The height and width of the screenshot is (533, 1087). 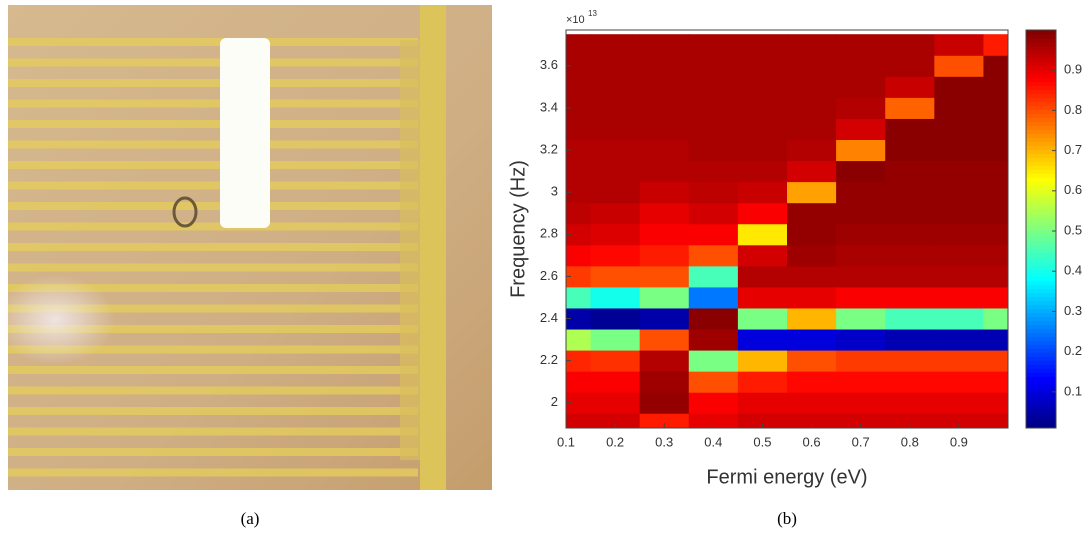 What do you see at coordinates (1041, 229) in the screenshot?
I see `colorbar` at bounding box center [1041, 229].